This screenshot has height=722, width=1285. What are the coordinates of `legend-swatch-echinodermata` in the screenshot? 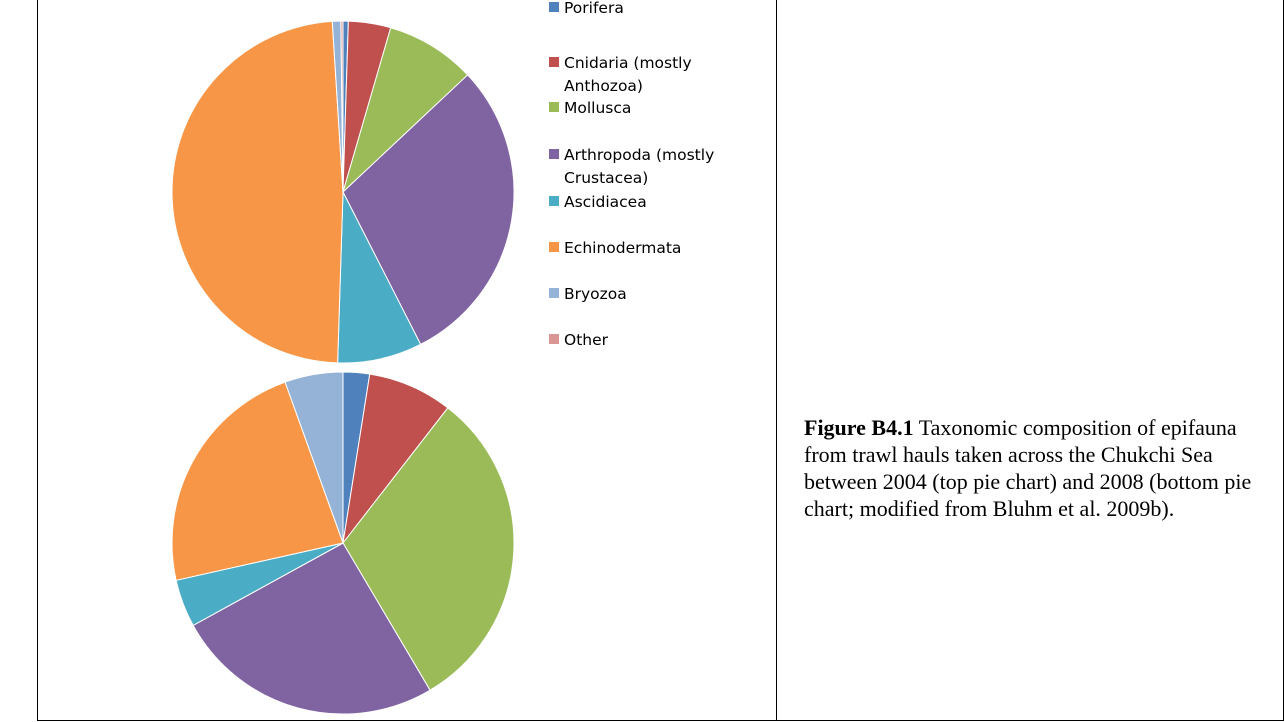 It's located at (554, 247).